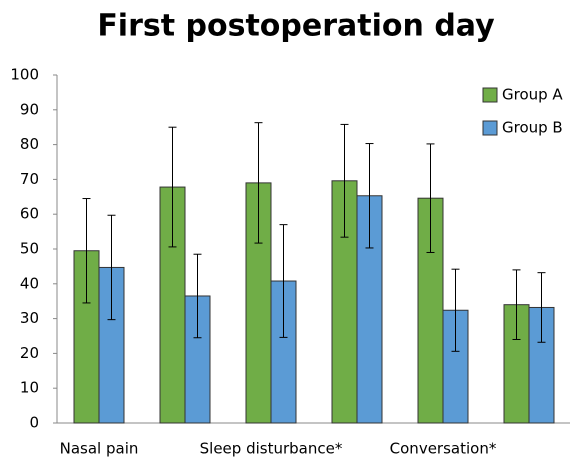  What do you see at coordinates (29, 249) in the screenshot?
I see `y-tick-label: 50` at bounding box center [29, 249].